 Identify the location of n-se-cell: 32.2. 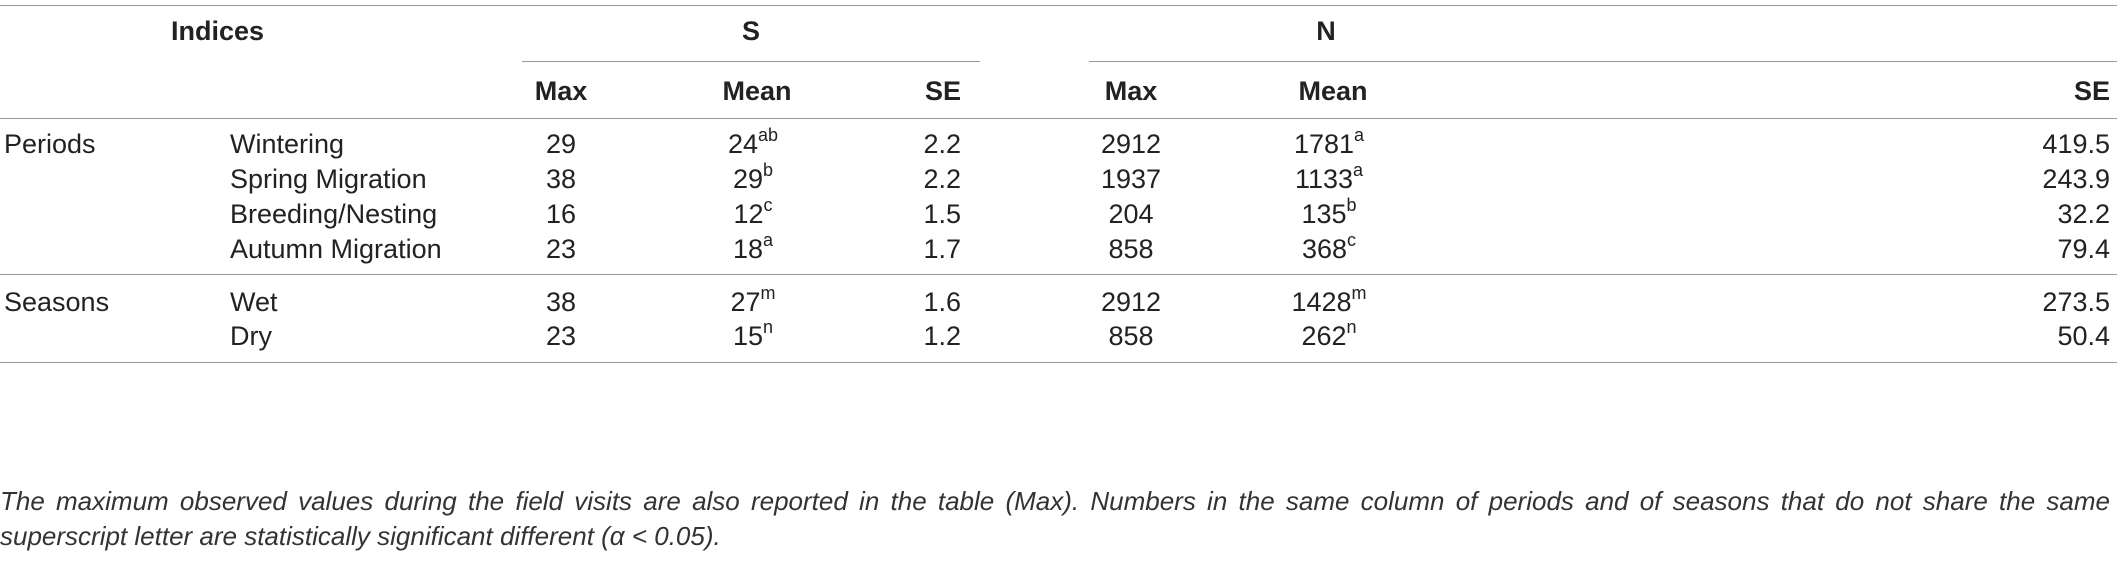
(2083, 214).